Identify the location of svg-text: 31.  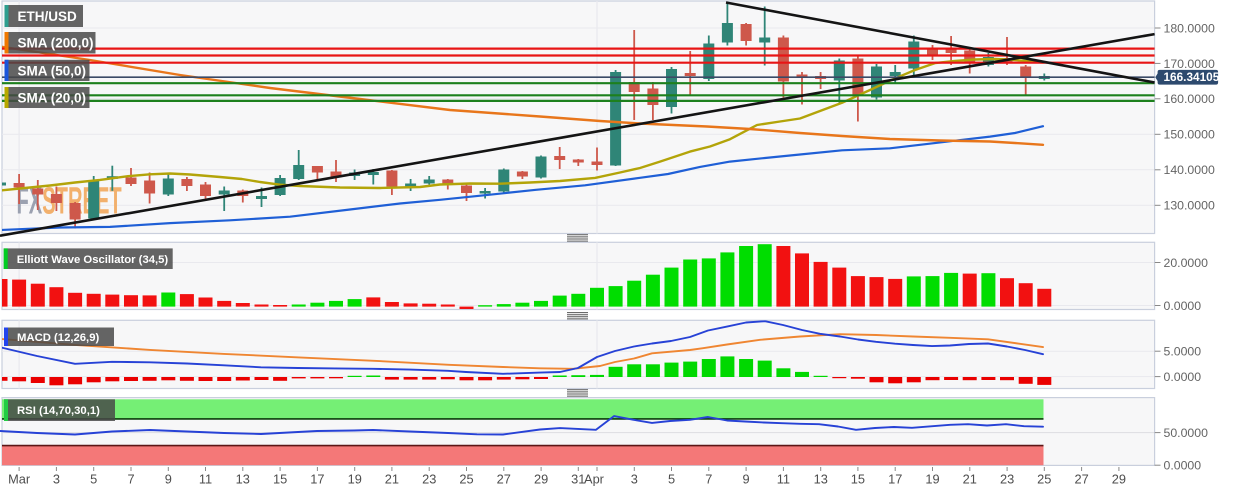
(578, 479).